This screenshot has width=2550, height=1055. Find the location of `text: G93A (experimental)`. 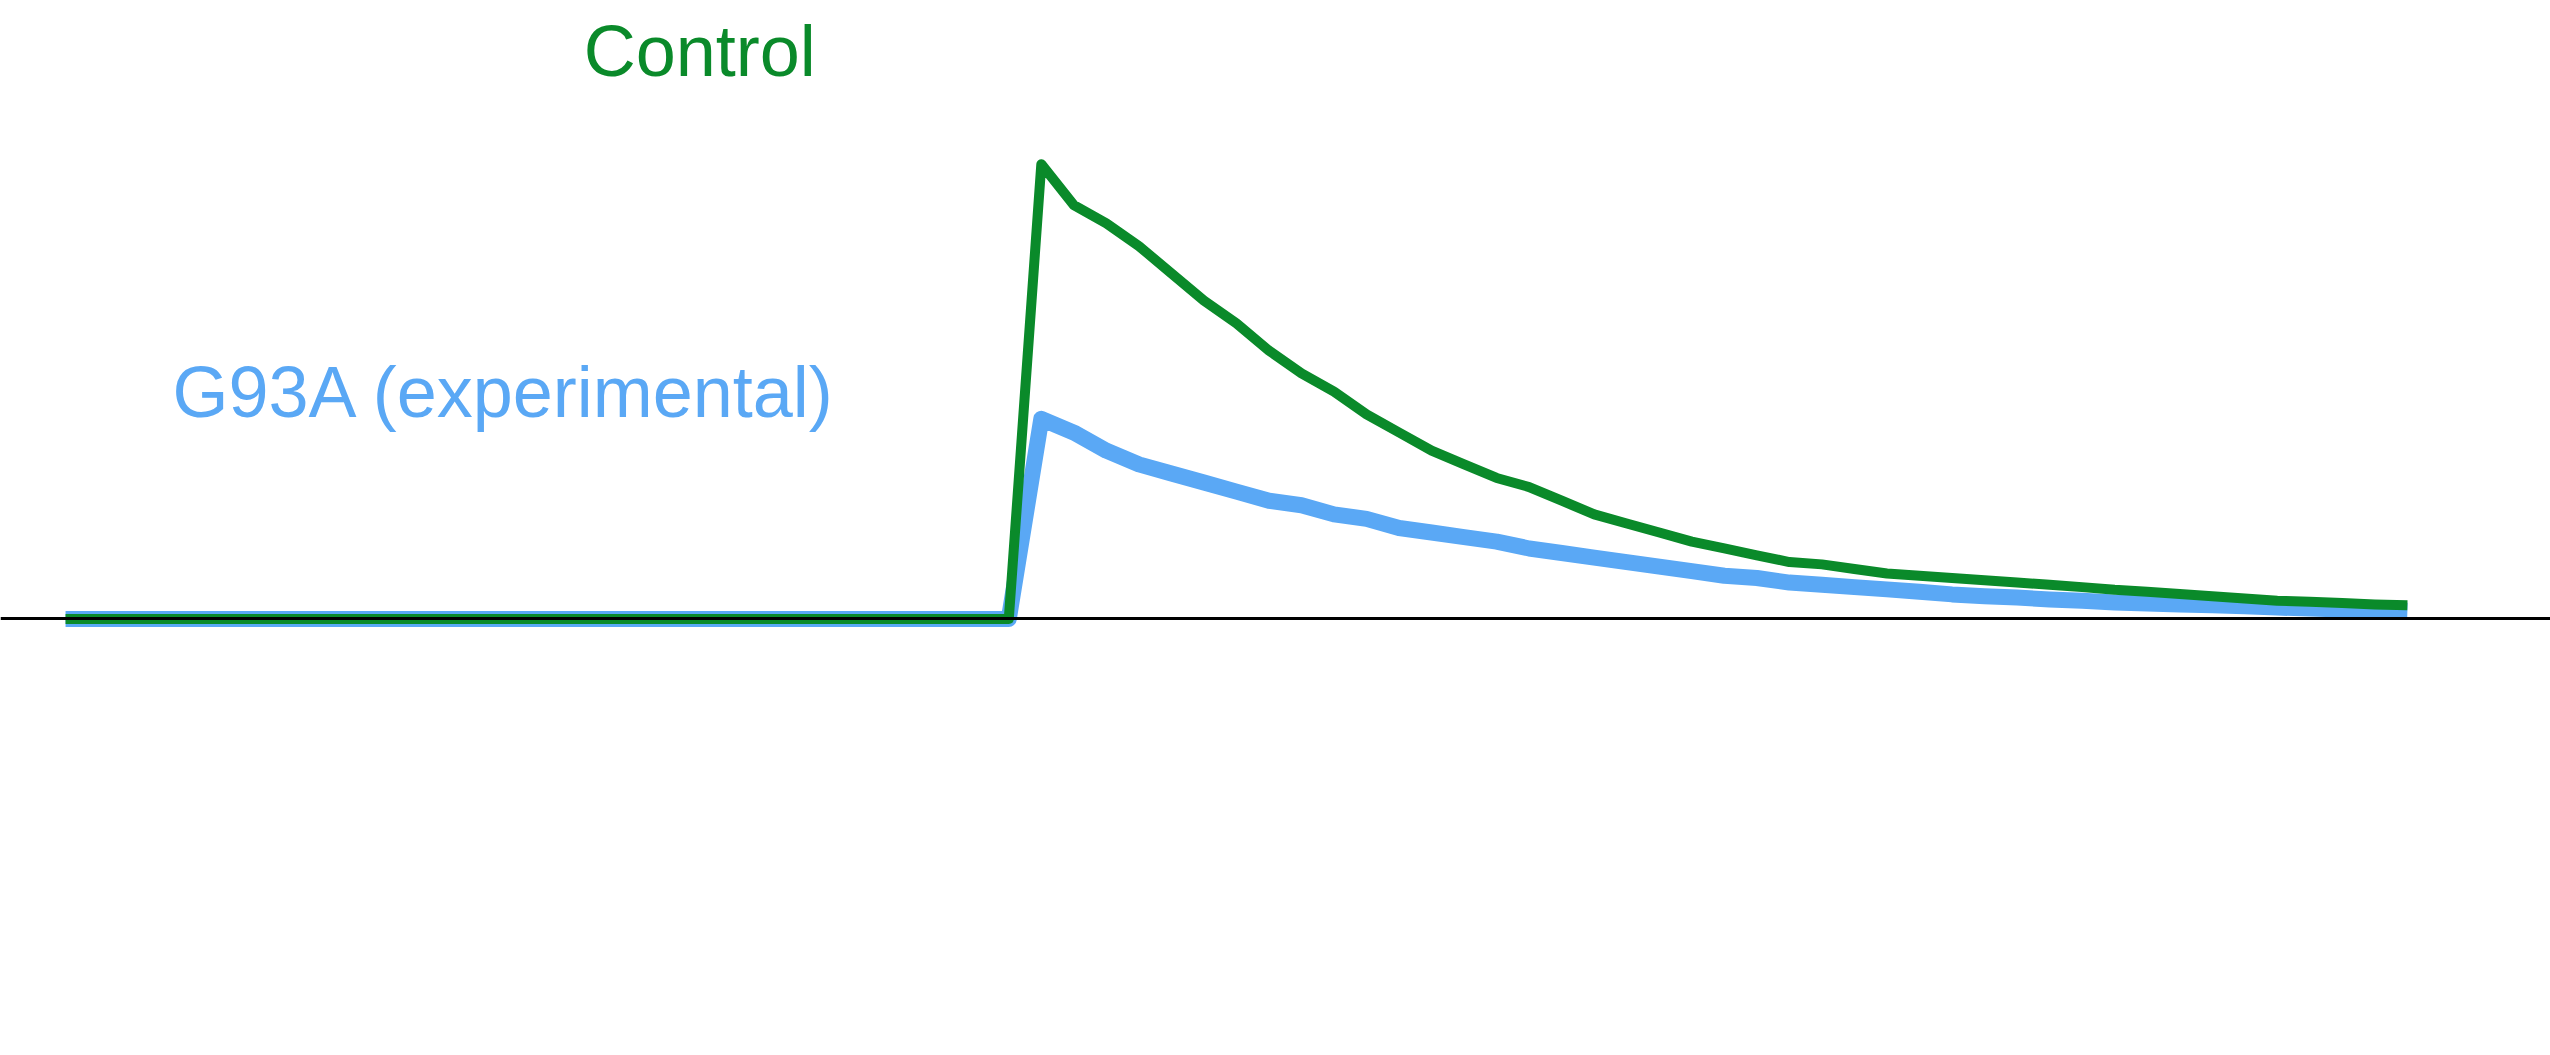

text: G93A (experimental) is located at coordinates (502, 391).